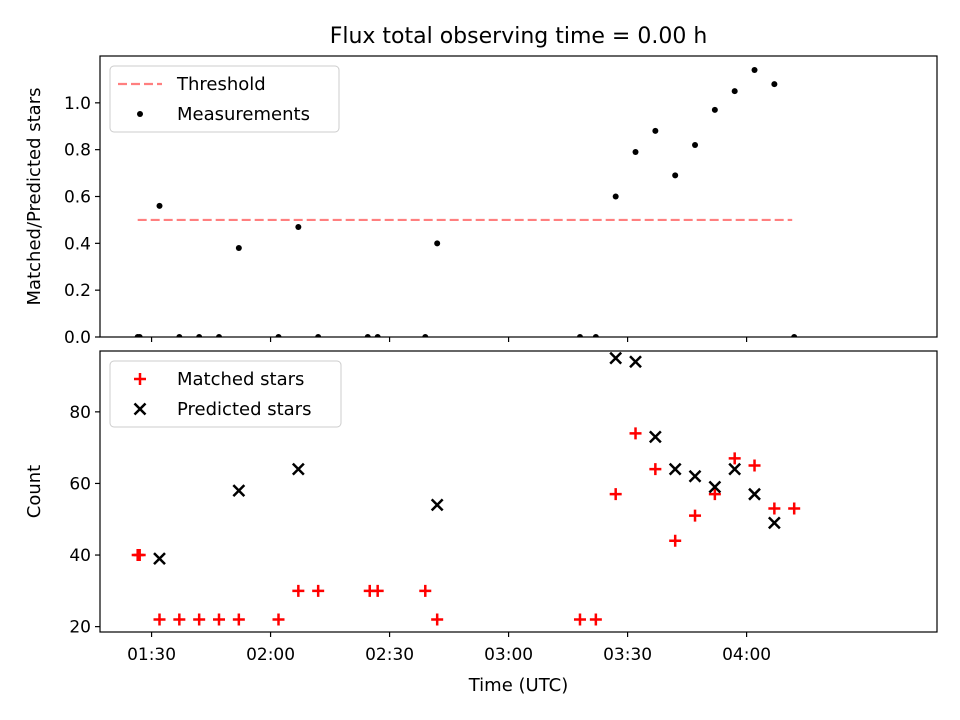 The image size is (960, 720). I want to click on x-axis-label: Time (UTC), so click(518, 685).